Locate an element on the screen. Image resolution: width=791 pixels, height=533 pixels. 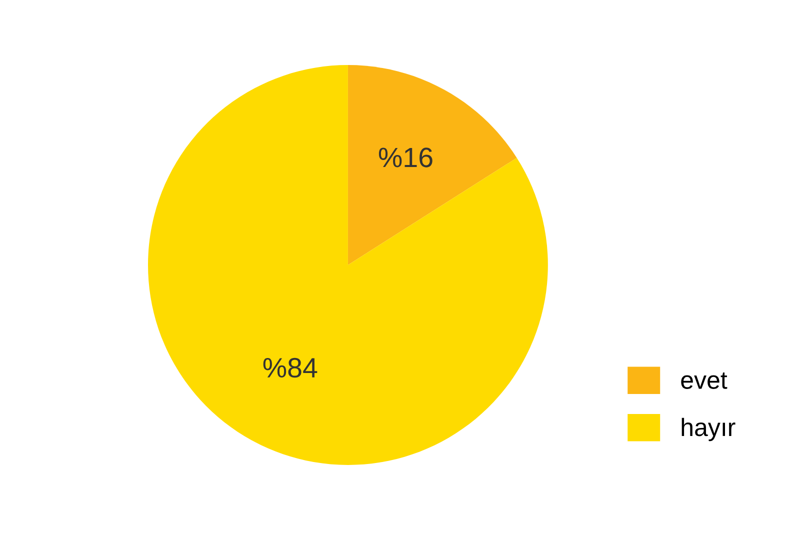
data-label: %84 is located at coordinates (290, 368).